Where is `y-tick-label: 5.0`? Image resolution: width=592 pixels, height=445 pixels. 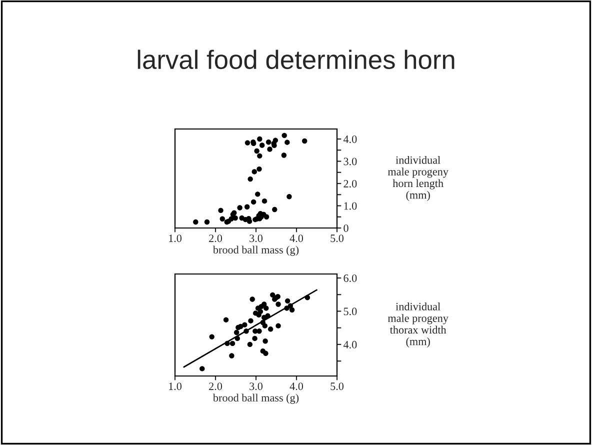
y-tick-label: 5.0 is located at coordinates (350, 312).